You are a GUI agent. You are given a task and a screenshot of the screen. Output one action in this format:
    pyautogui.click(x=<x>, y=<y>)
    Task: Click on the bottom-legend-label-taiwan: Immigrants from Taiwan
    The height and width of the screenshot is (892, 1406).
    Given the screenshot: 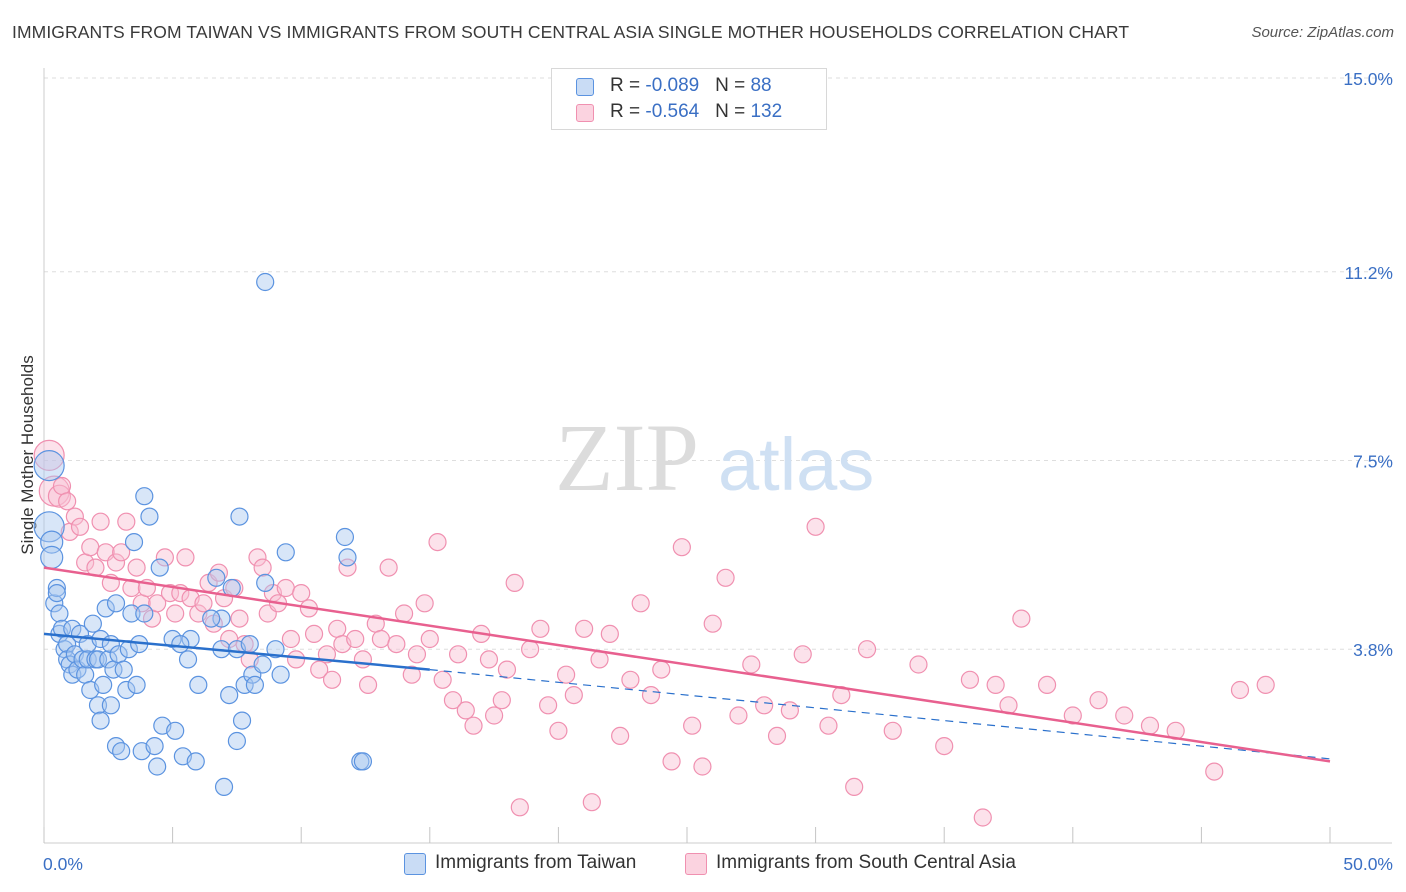 What is the action you would take?
    pyautogui.click(x=536, y=862)
    